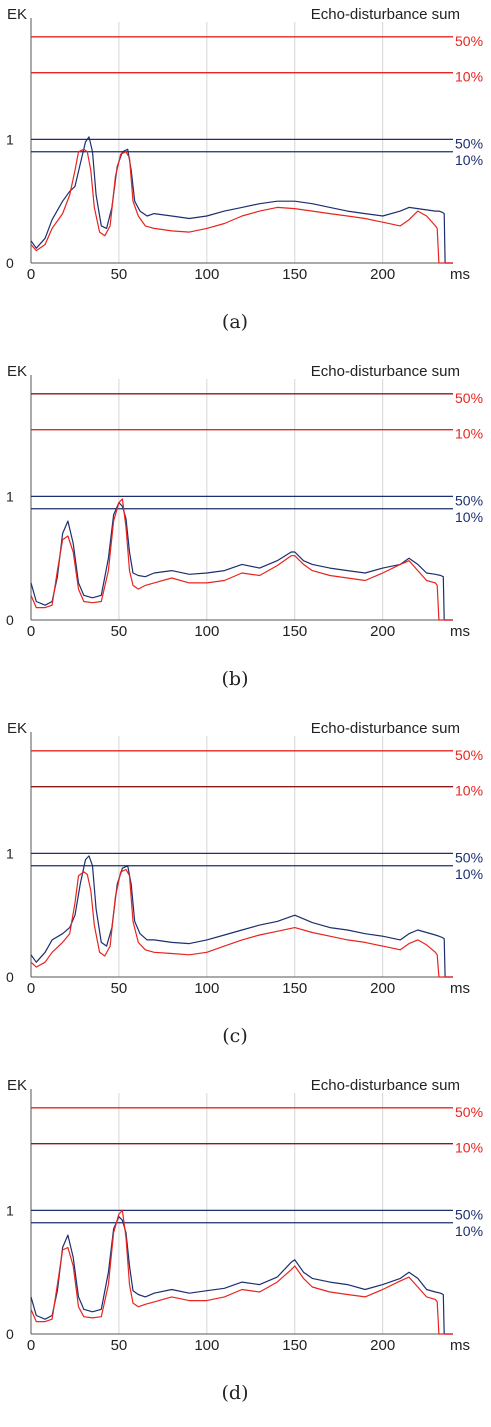 The height and width of the screenshot is (1427, 491). What do you see at coordinates (234, 1036) in the screenshot?
I see `panel-label: (c)` at bounding box center [234, 1036].